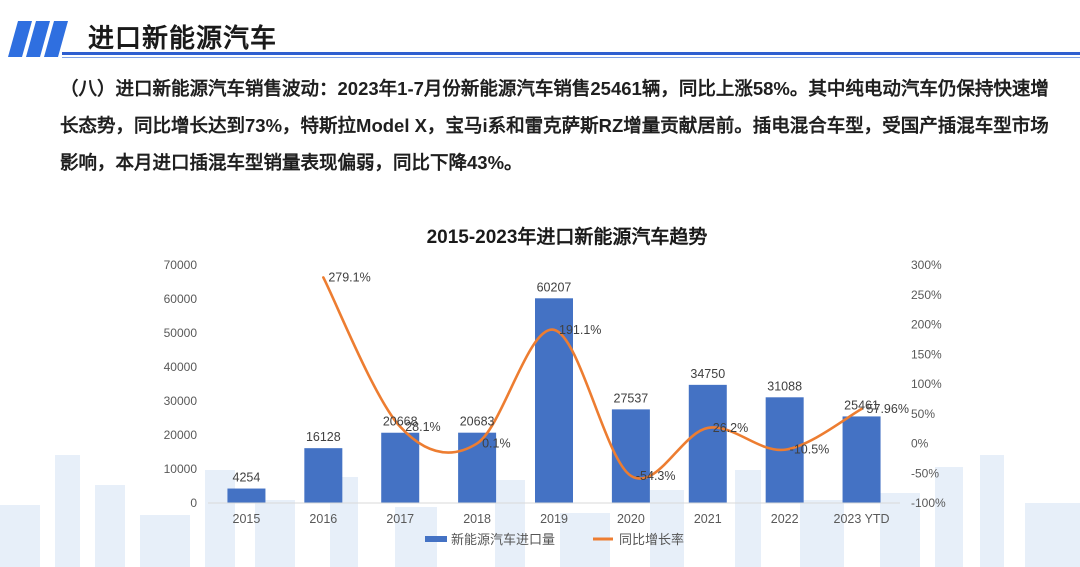 Image resolution: width=1080 pixels, height=567 pixels. I want to click on legend-label-bar: 新能源汽车进口量, so click(503, 539).